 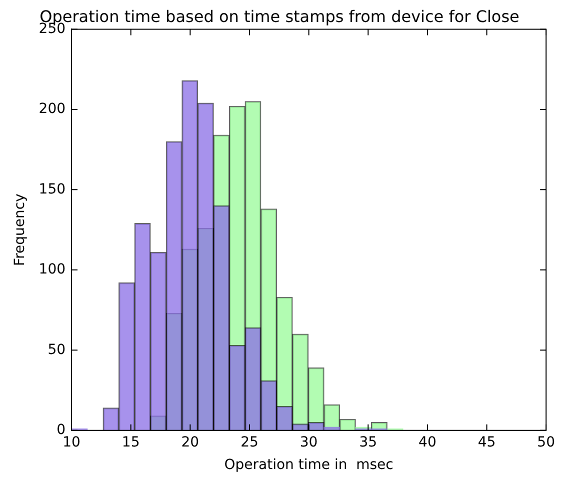 What do you see at coordinates (249, 442) in the screenshot?
I see `x-tick-label: 25` at bounding box center [249, 442].